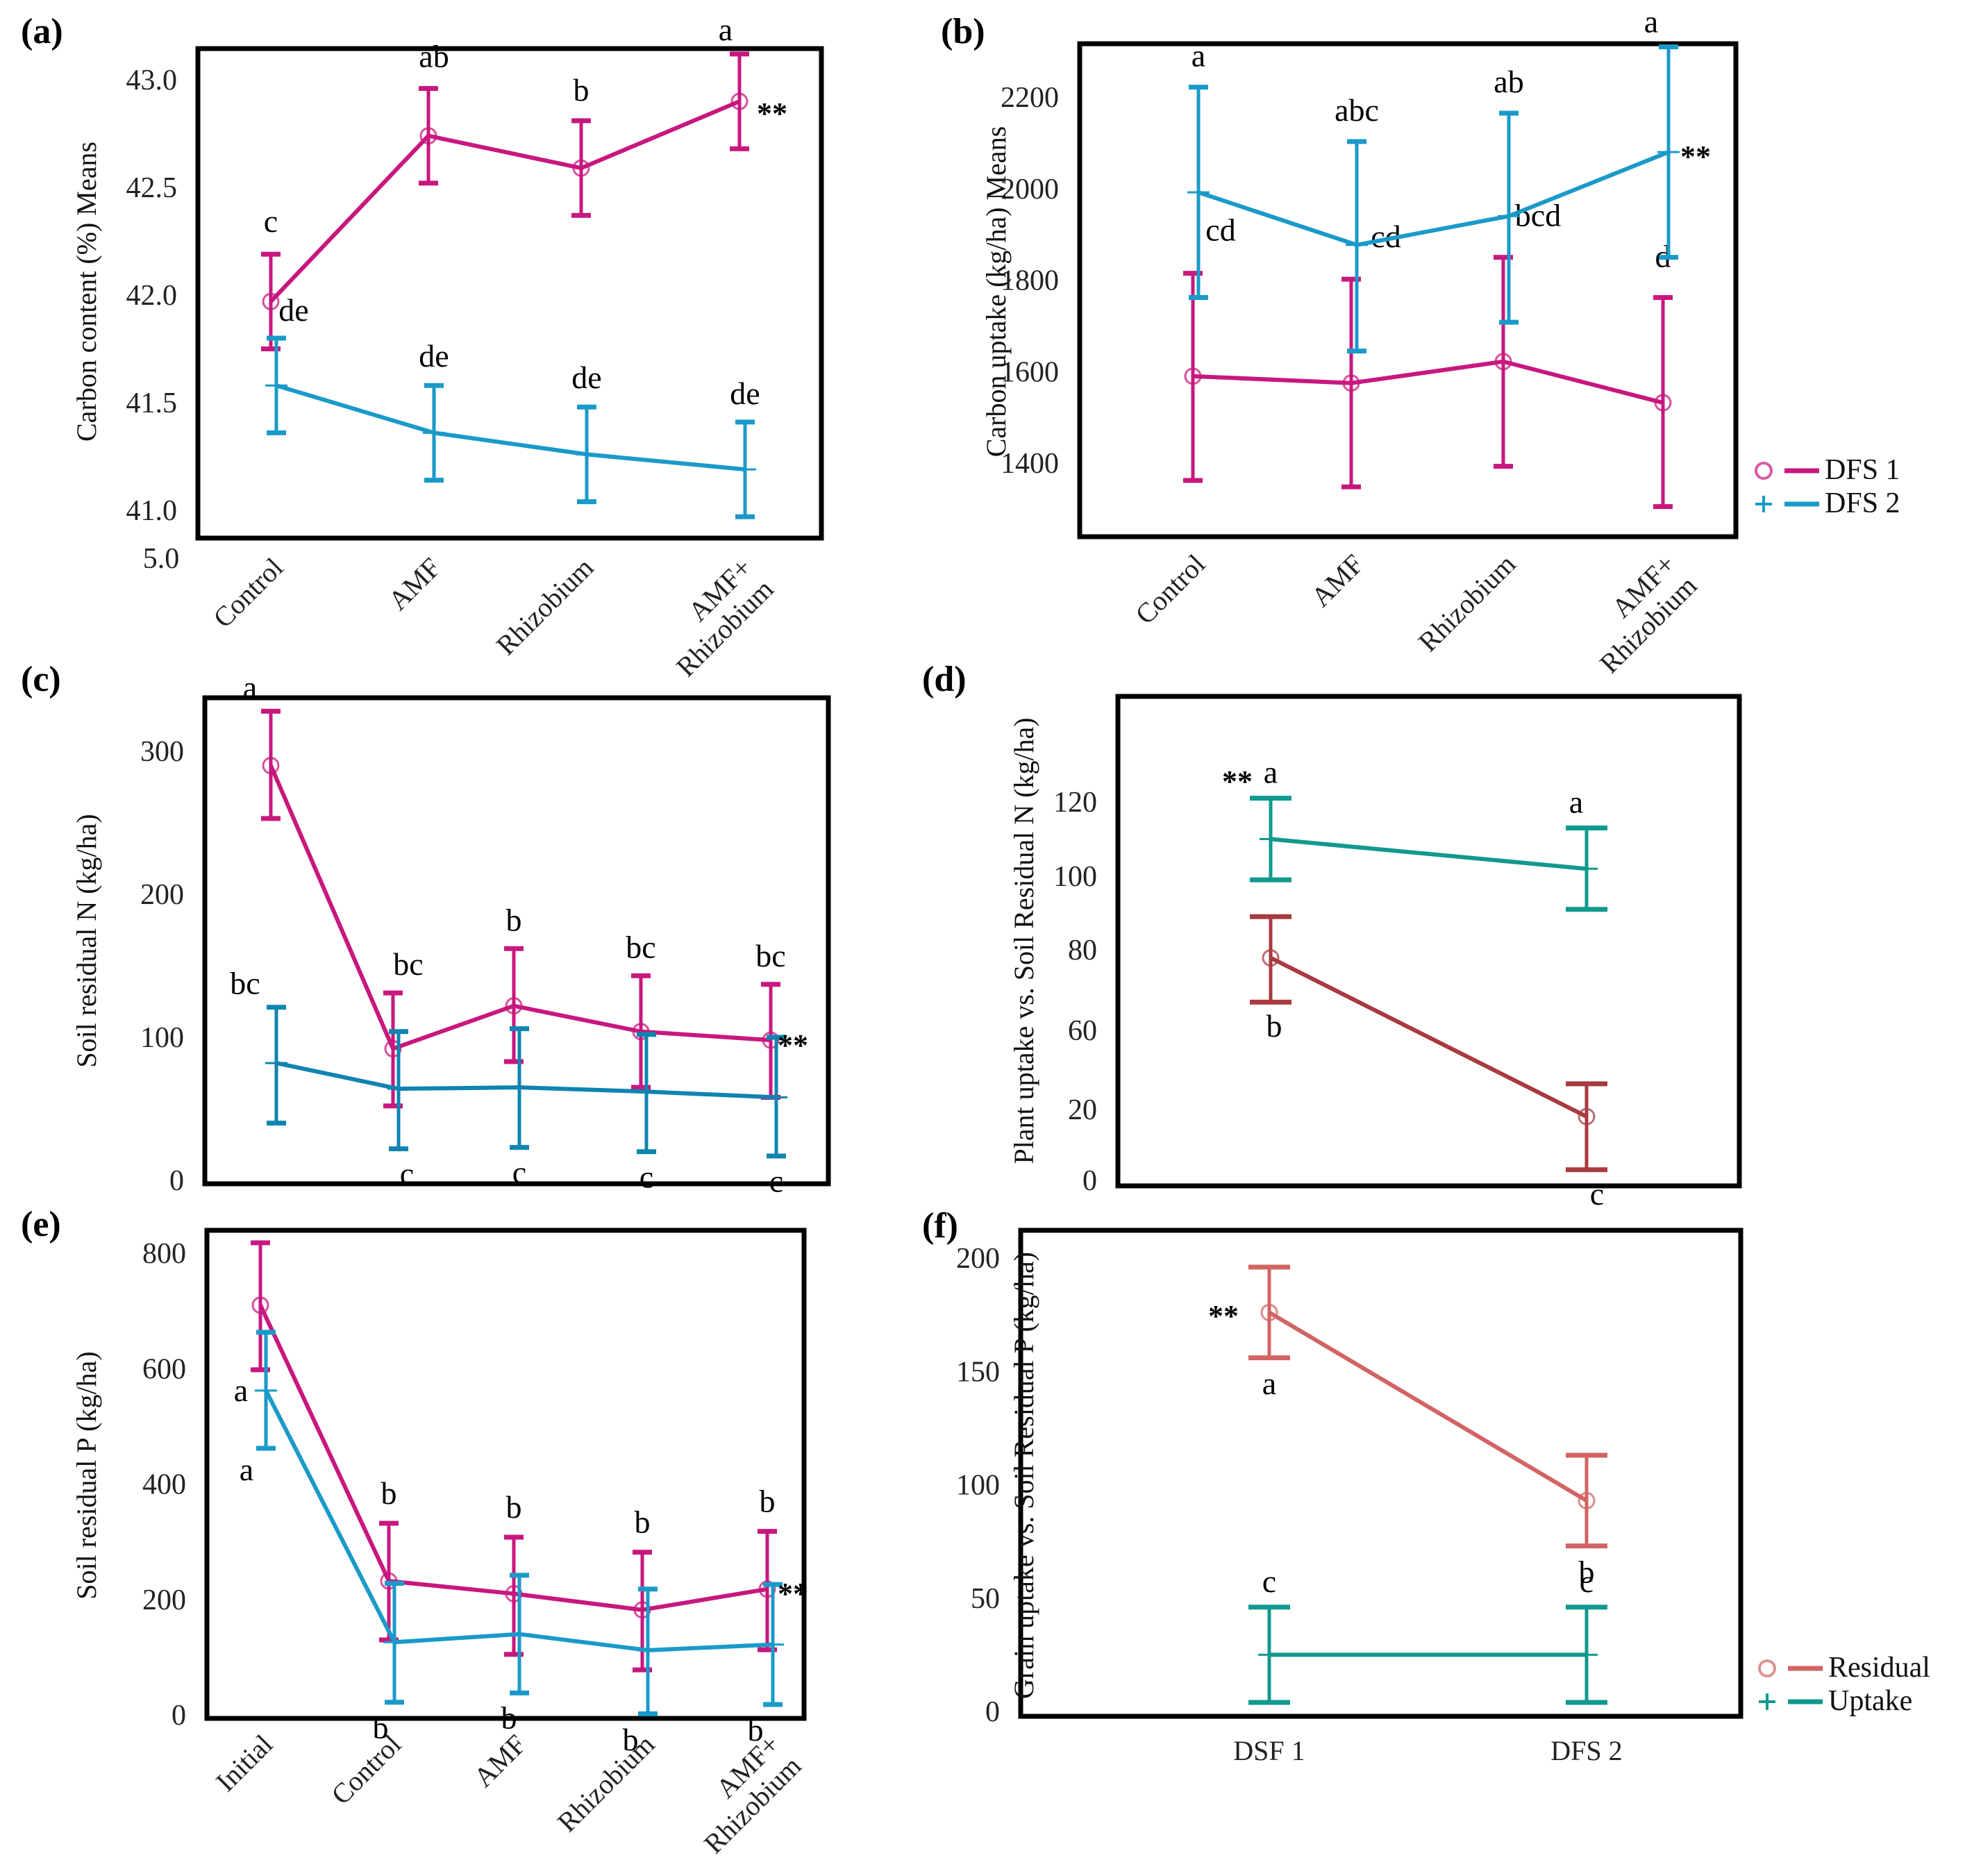 Image resolution: width=1965 pixels, height=1876 pixels. I want to click on panel-label: (c), so click(41, 679).